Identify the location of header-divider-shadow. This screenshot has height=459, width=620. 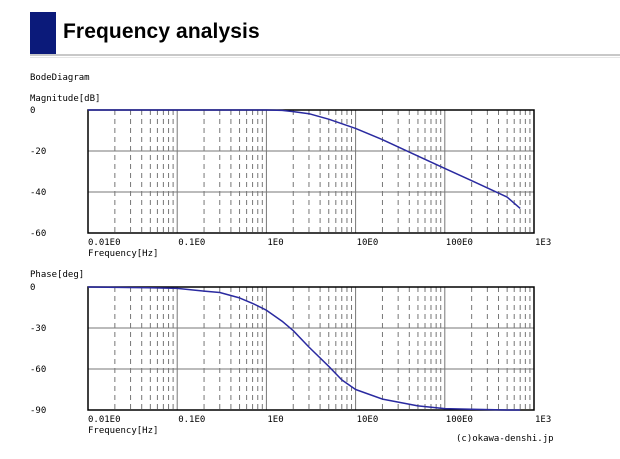
(325, 57).